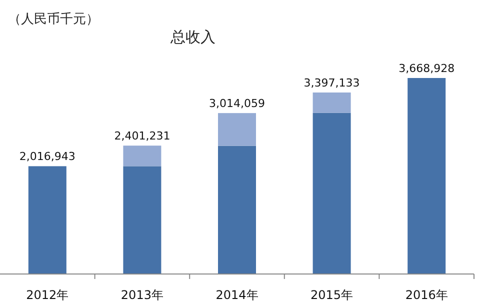 This screenshot has width=488, height=307. I want to click on ylabel: （人民币千元）, so click(53, 19).